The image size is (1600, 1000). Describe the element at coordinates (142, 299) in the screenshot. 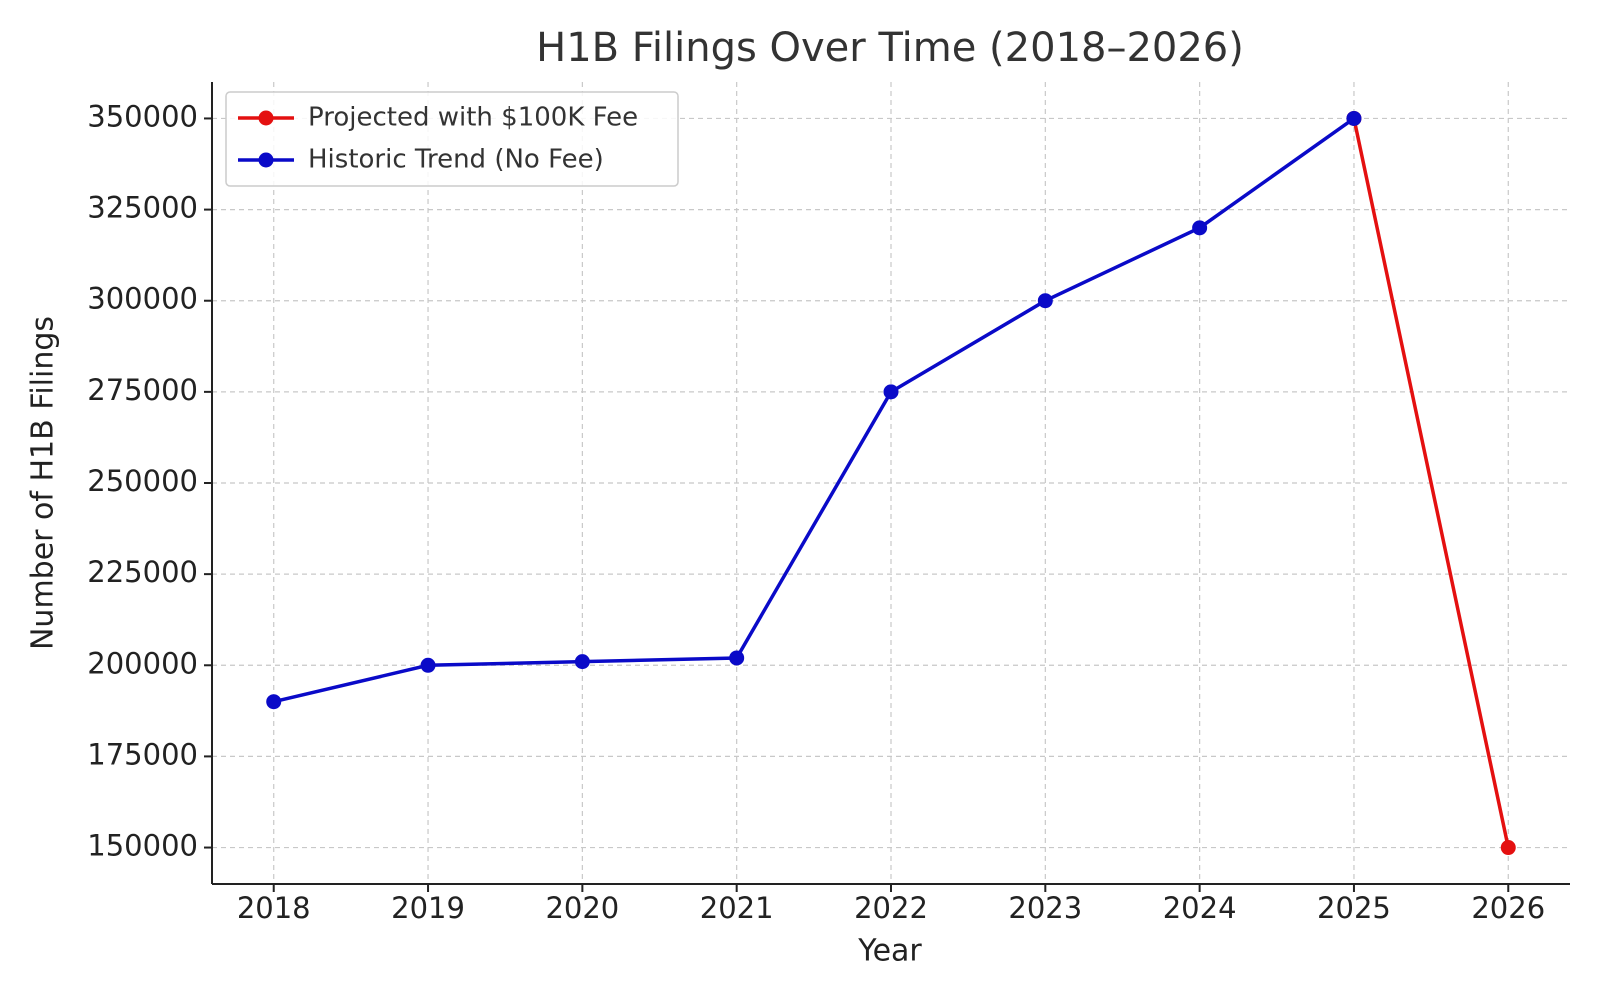

I see `y-tick-label: 300000` at that location.